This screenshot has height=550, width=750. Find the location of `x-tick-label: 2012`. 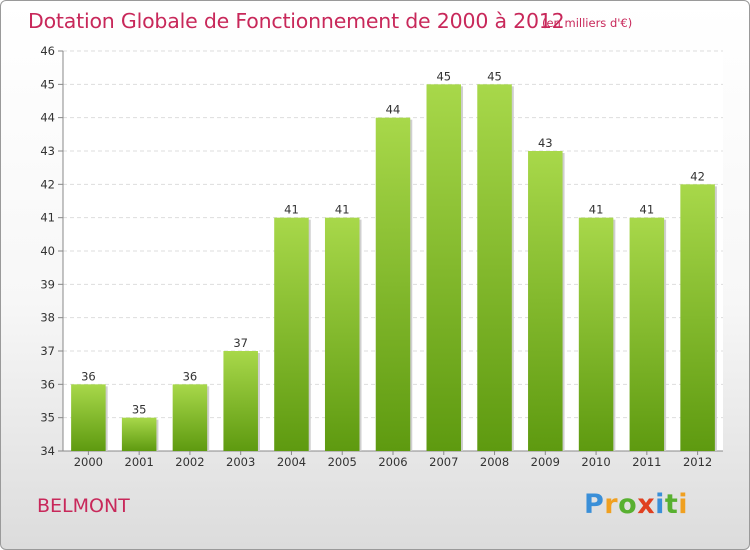

x-tick-label: 2012 is located at coordinates (697, 462).